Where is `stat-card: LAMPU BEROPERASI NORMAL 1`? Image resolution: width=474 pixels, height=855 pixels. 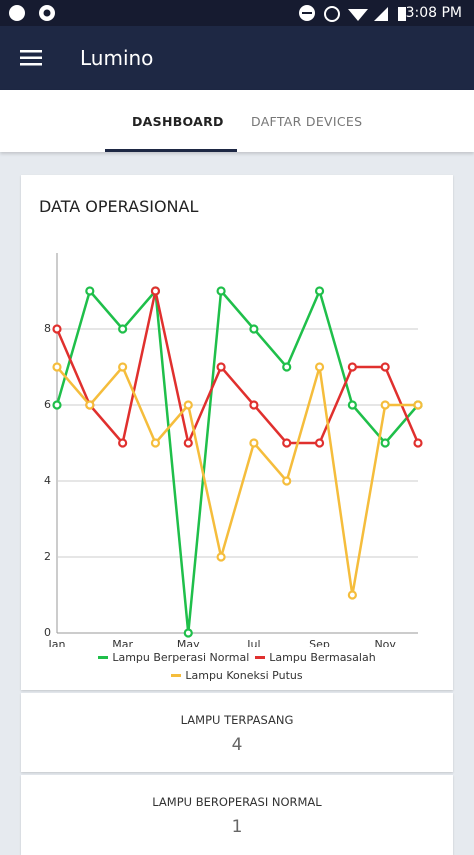 stat-card: LAMPU BEROPERASI NORMAL 1 is located at coordinates (237, 815).